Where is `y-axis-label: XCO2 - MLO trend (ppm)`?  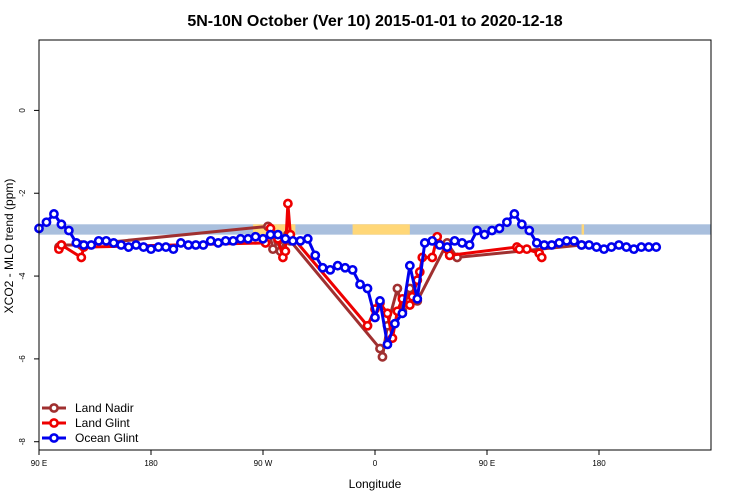 y-axis-label: XCO2 - MLO trend (ppm) is located at coordinates (9, 246).